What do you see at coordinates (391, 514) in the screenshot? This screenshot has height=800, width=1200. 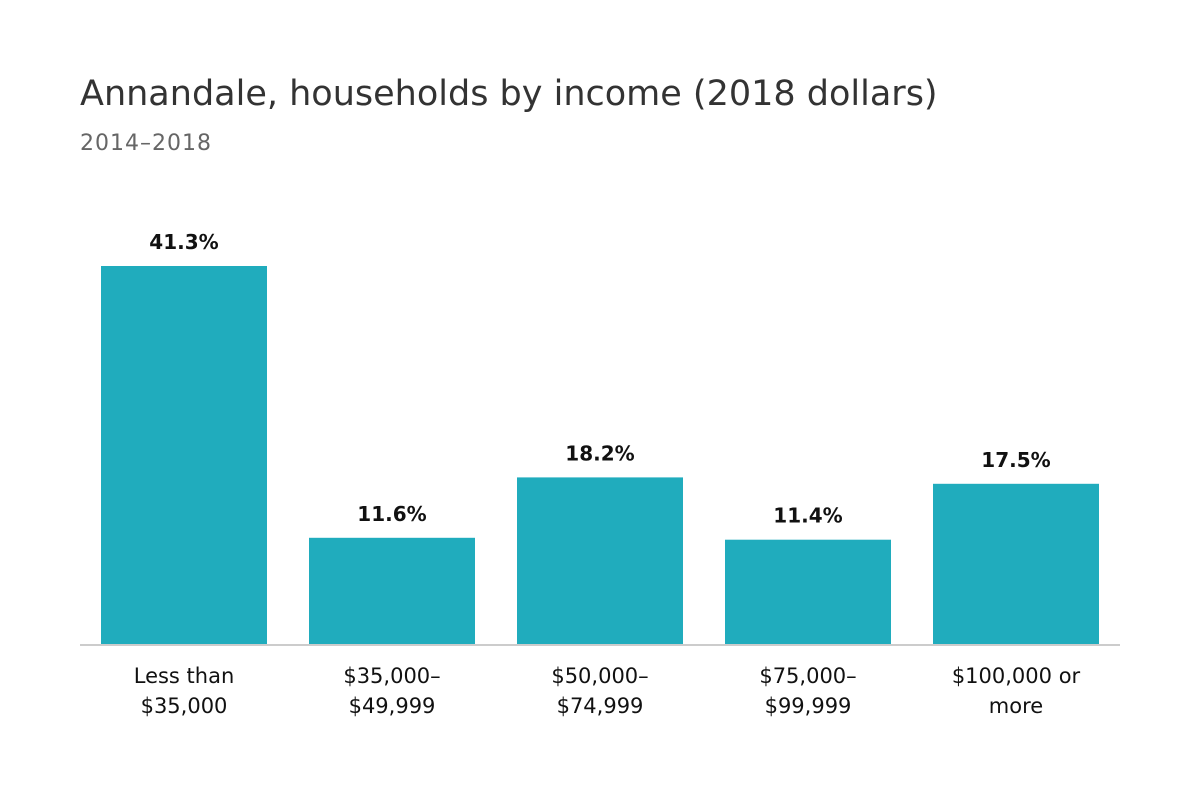 I see `data-label-2: 11.6%` at bounding box center [391, 514].